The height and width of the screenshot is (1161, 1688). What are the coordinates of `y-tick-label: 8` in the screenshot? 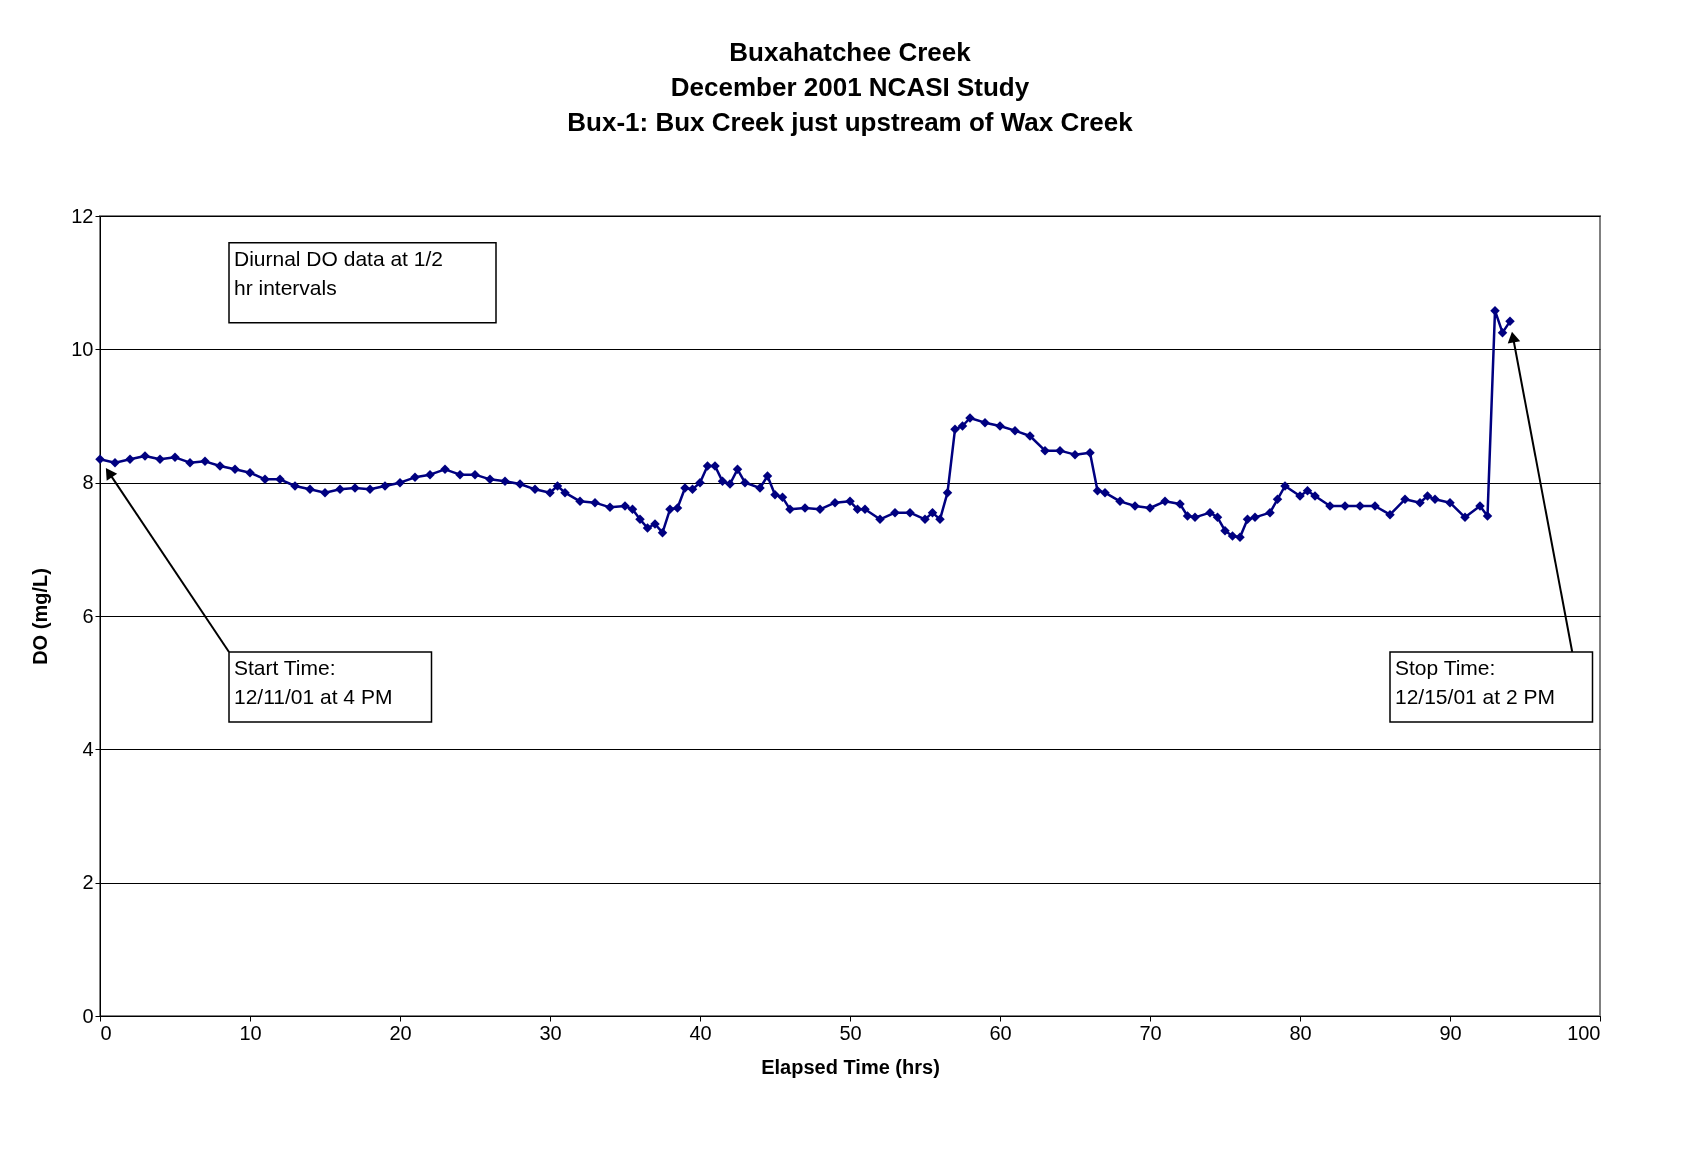 It's located at (88, 482).